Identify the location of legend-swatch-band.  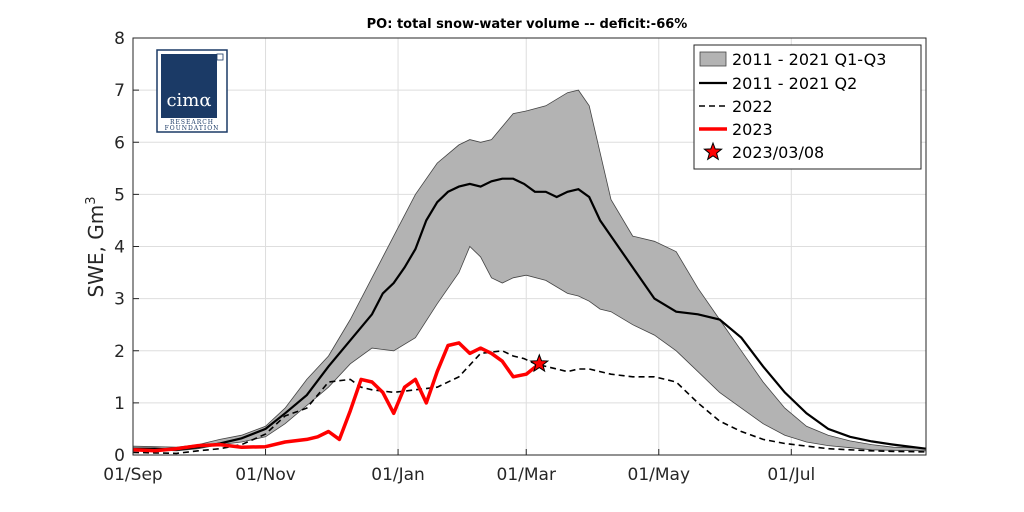
(713, 59).